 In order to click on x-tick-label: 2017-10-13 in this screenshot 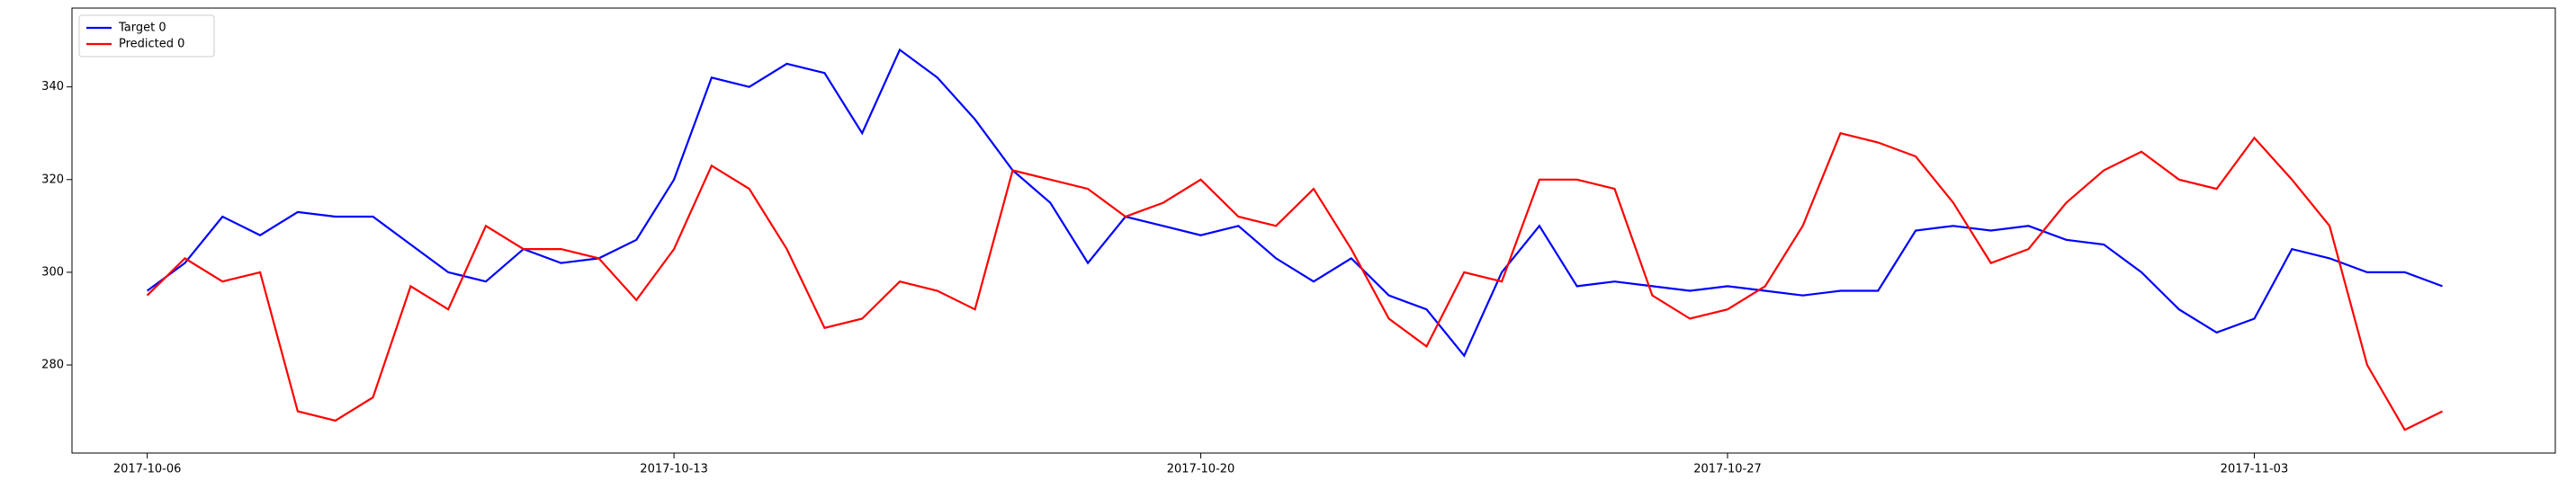, I will do `click(674, 469)`.